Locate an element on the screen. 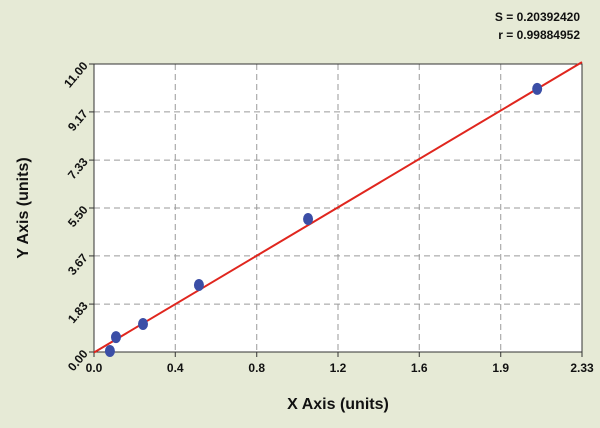  y-tick-label: 5.50 is located at coordinates (78, 216).